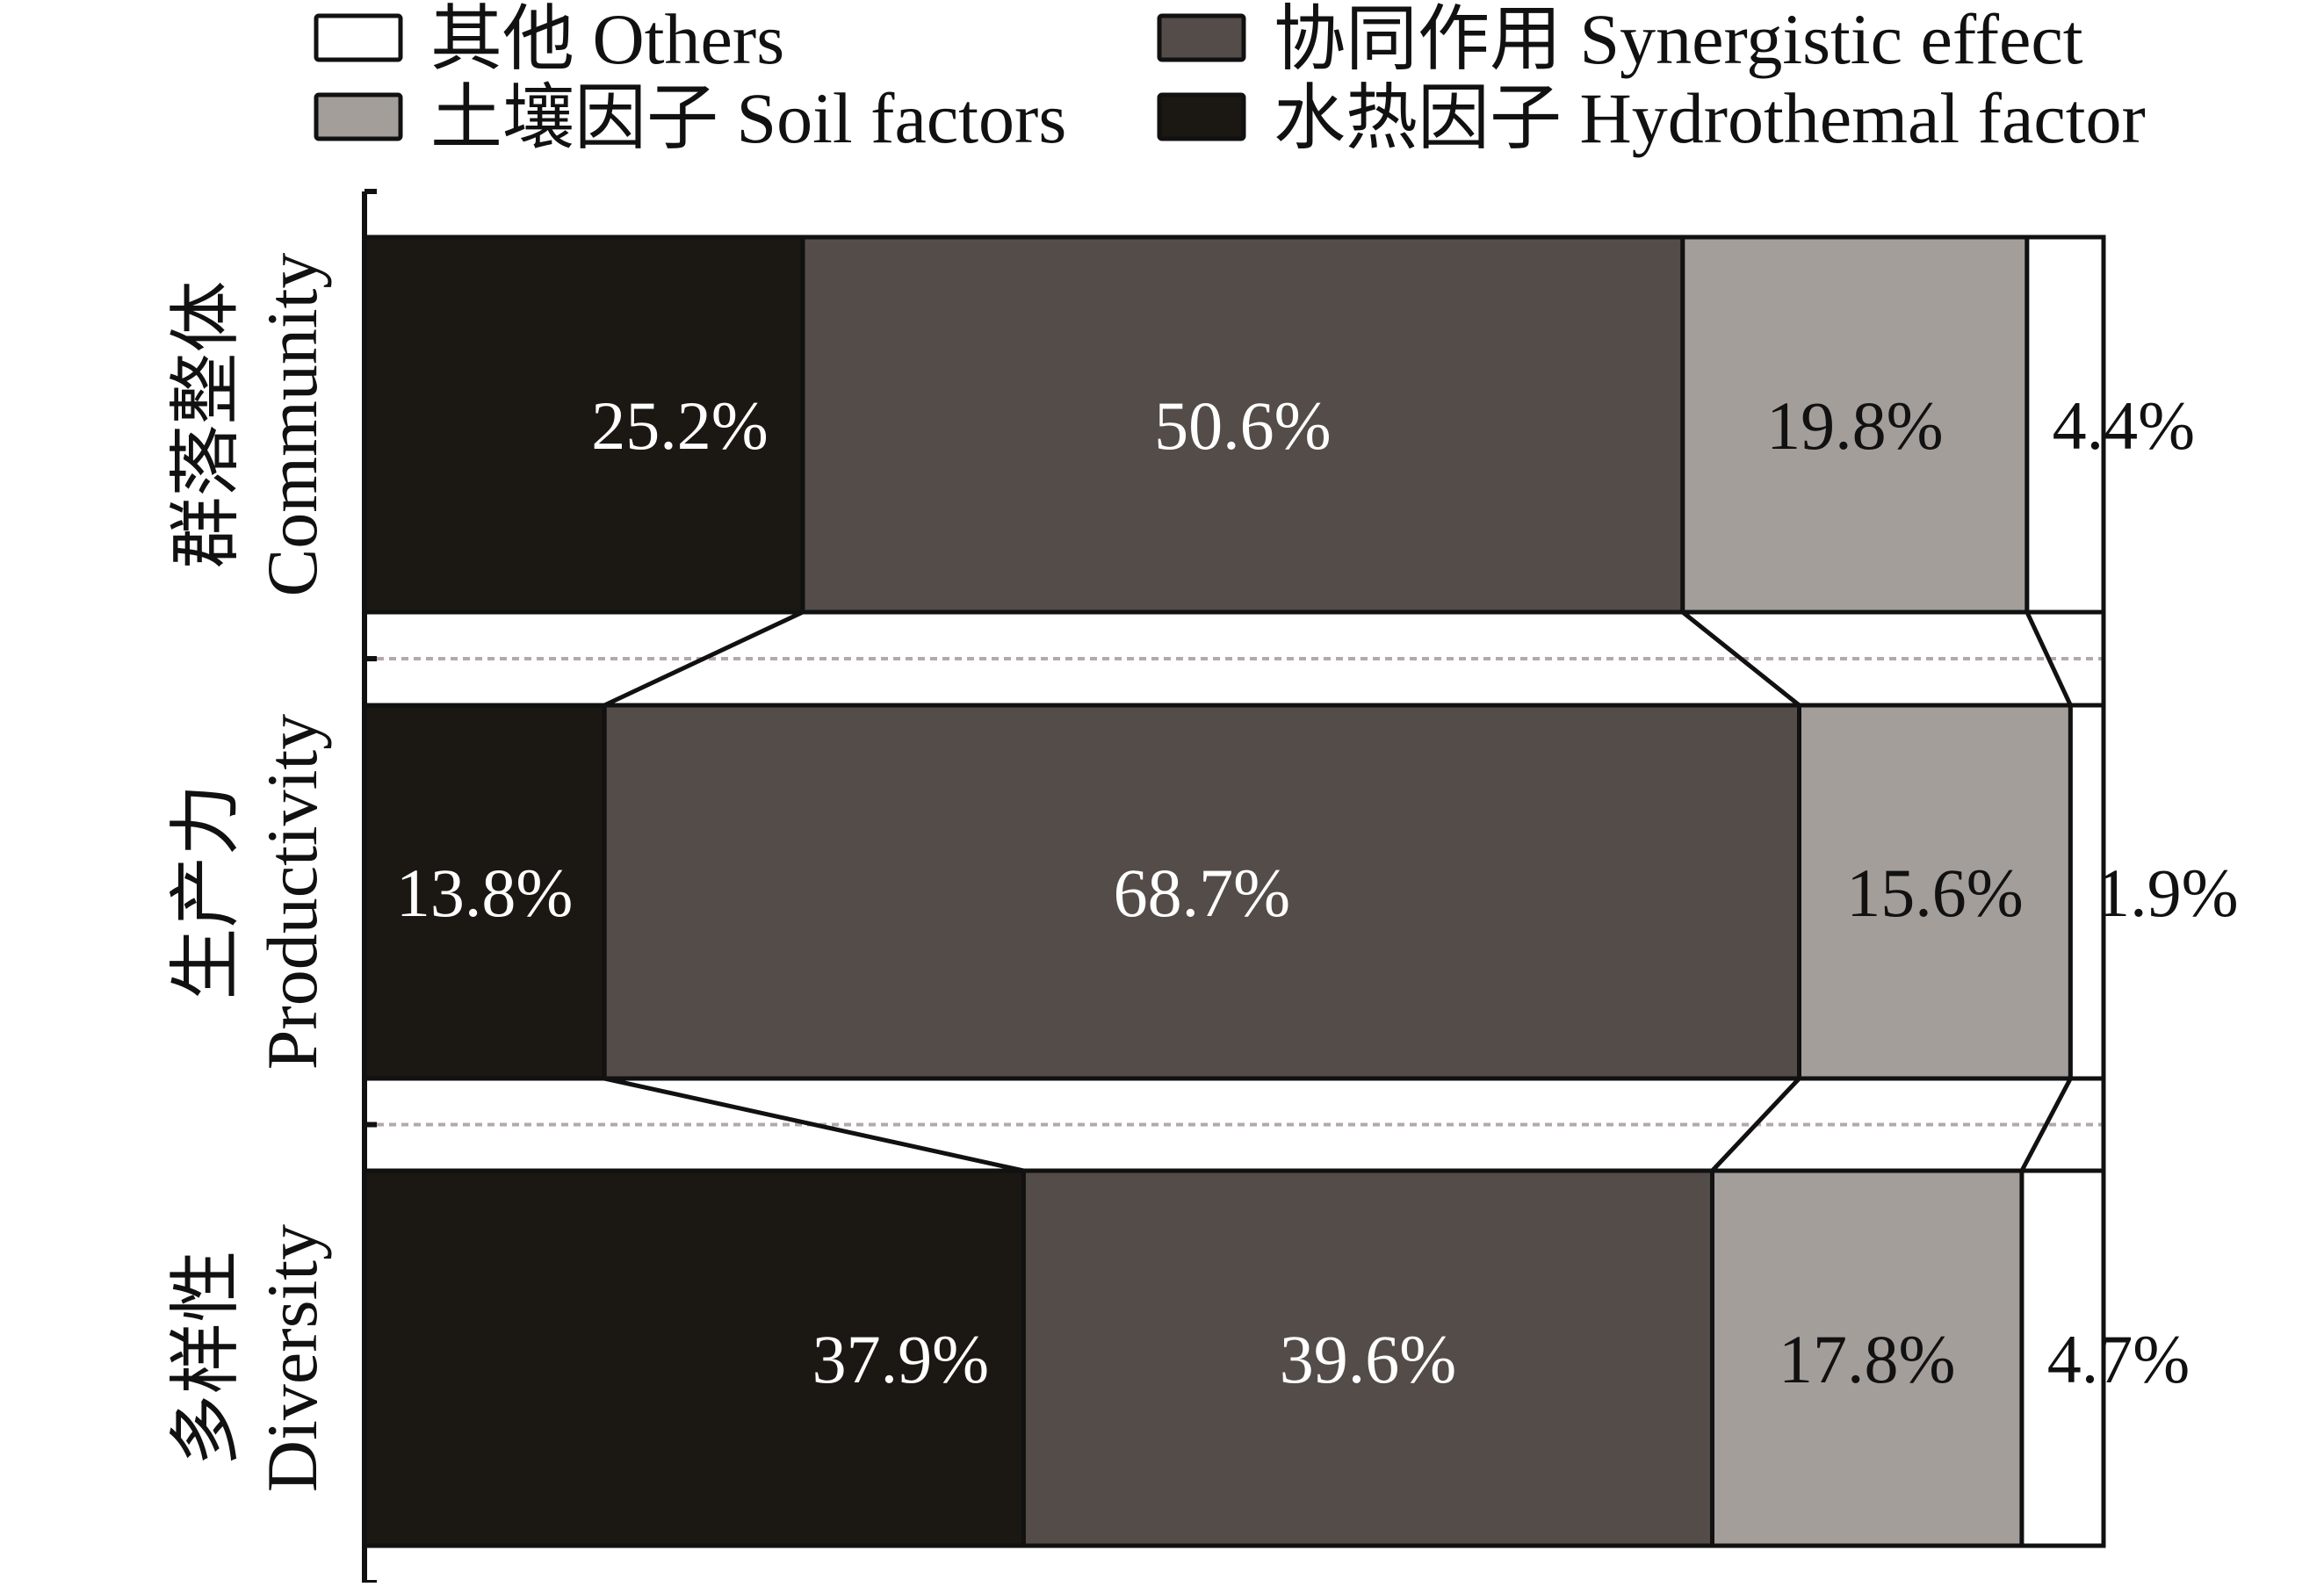 Image resolution: width=2324 pixels, height=1587 pixels. Describe the element at coordinates (249, 425) in the screenshot. I see `category-label-community: 群落整体 Community` at that location.